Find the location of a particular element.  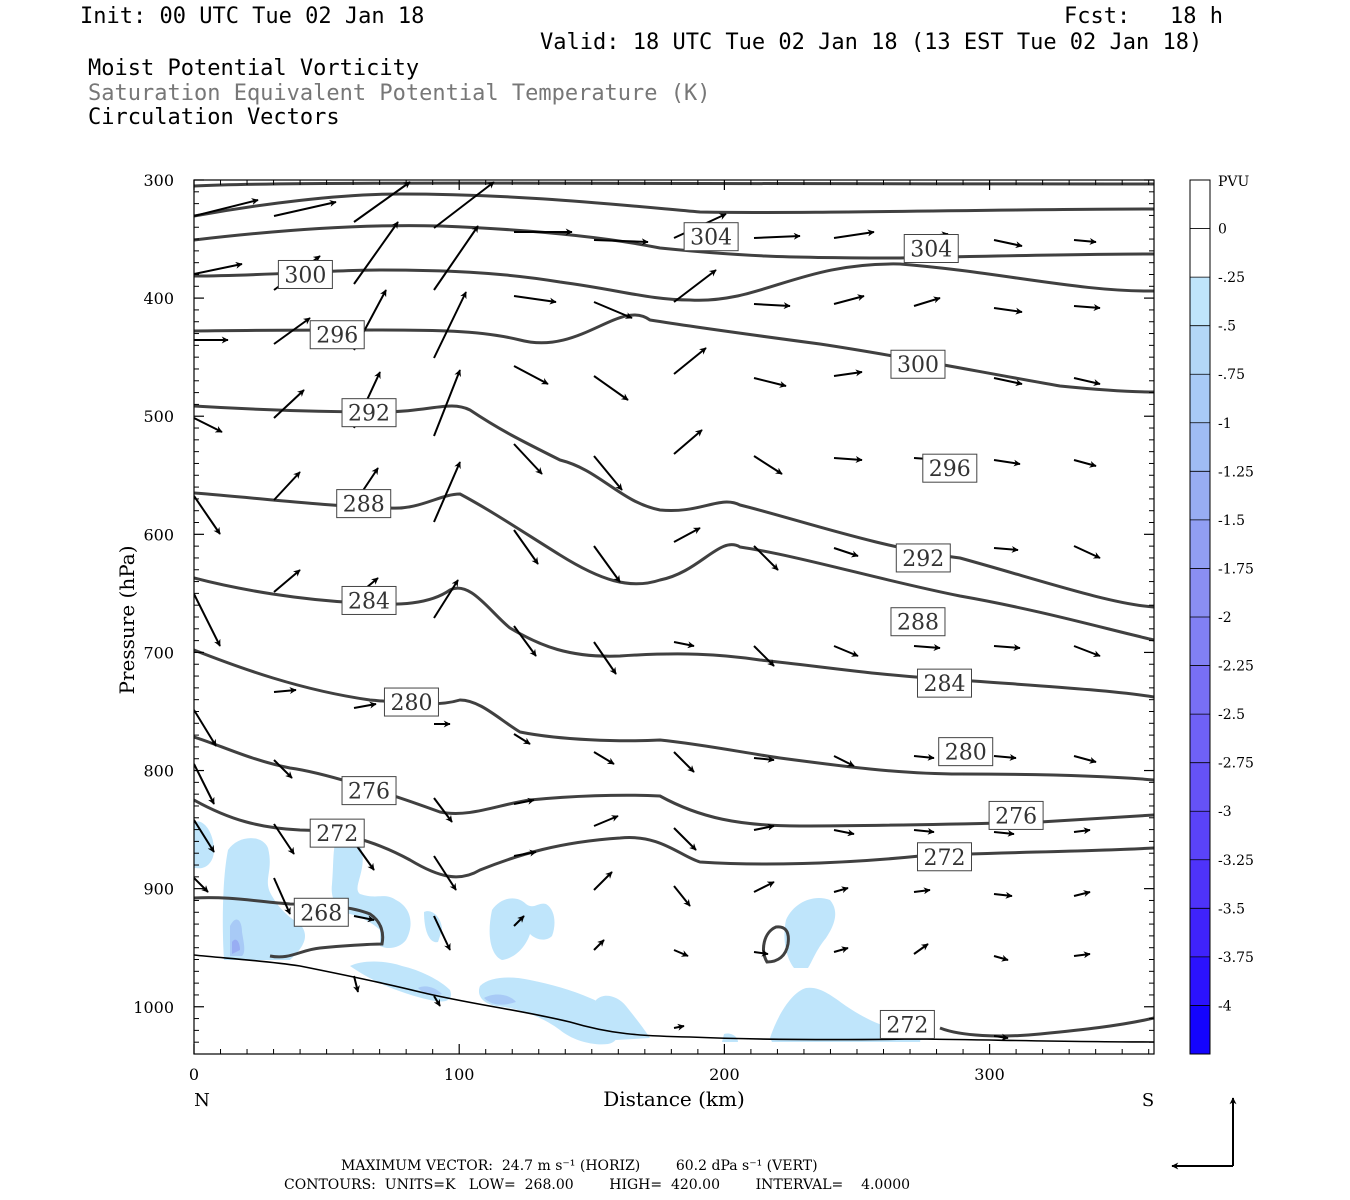

contour-label-text: 284 is located at coordinates (944, 684).